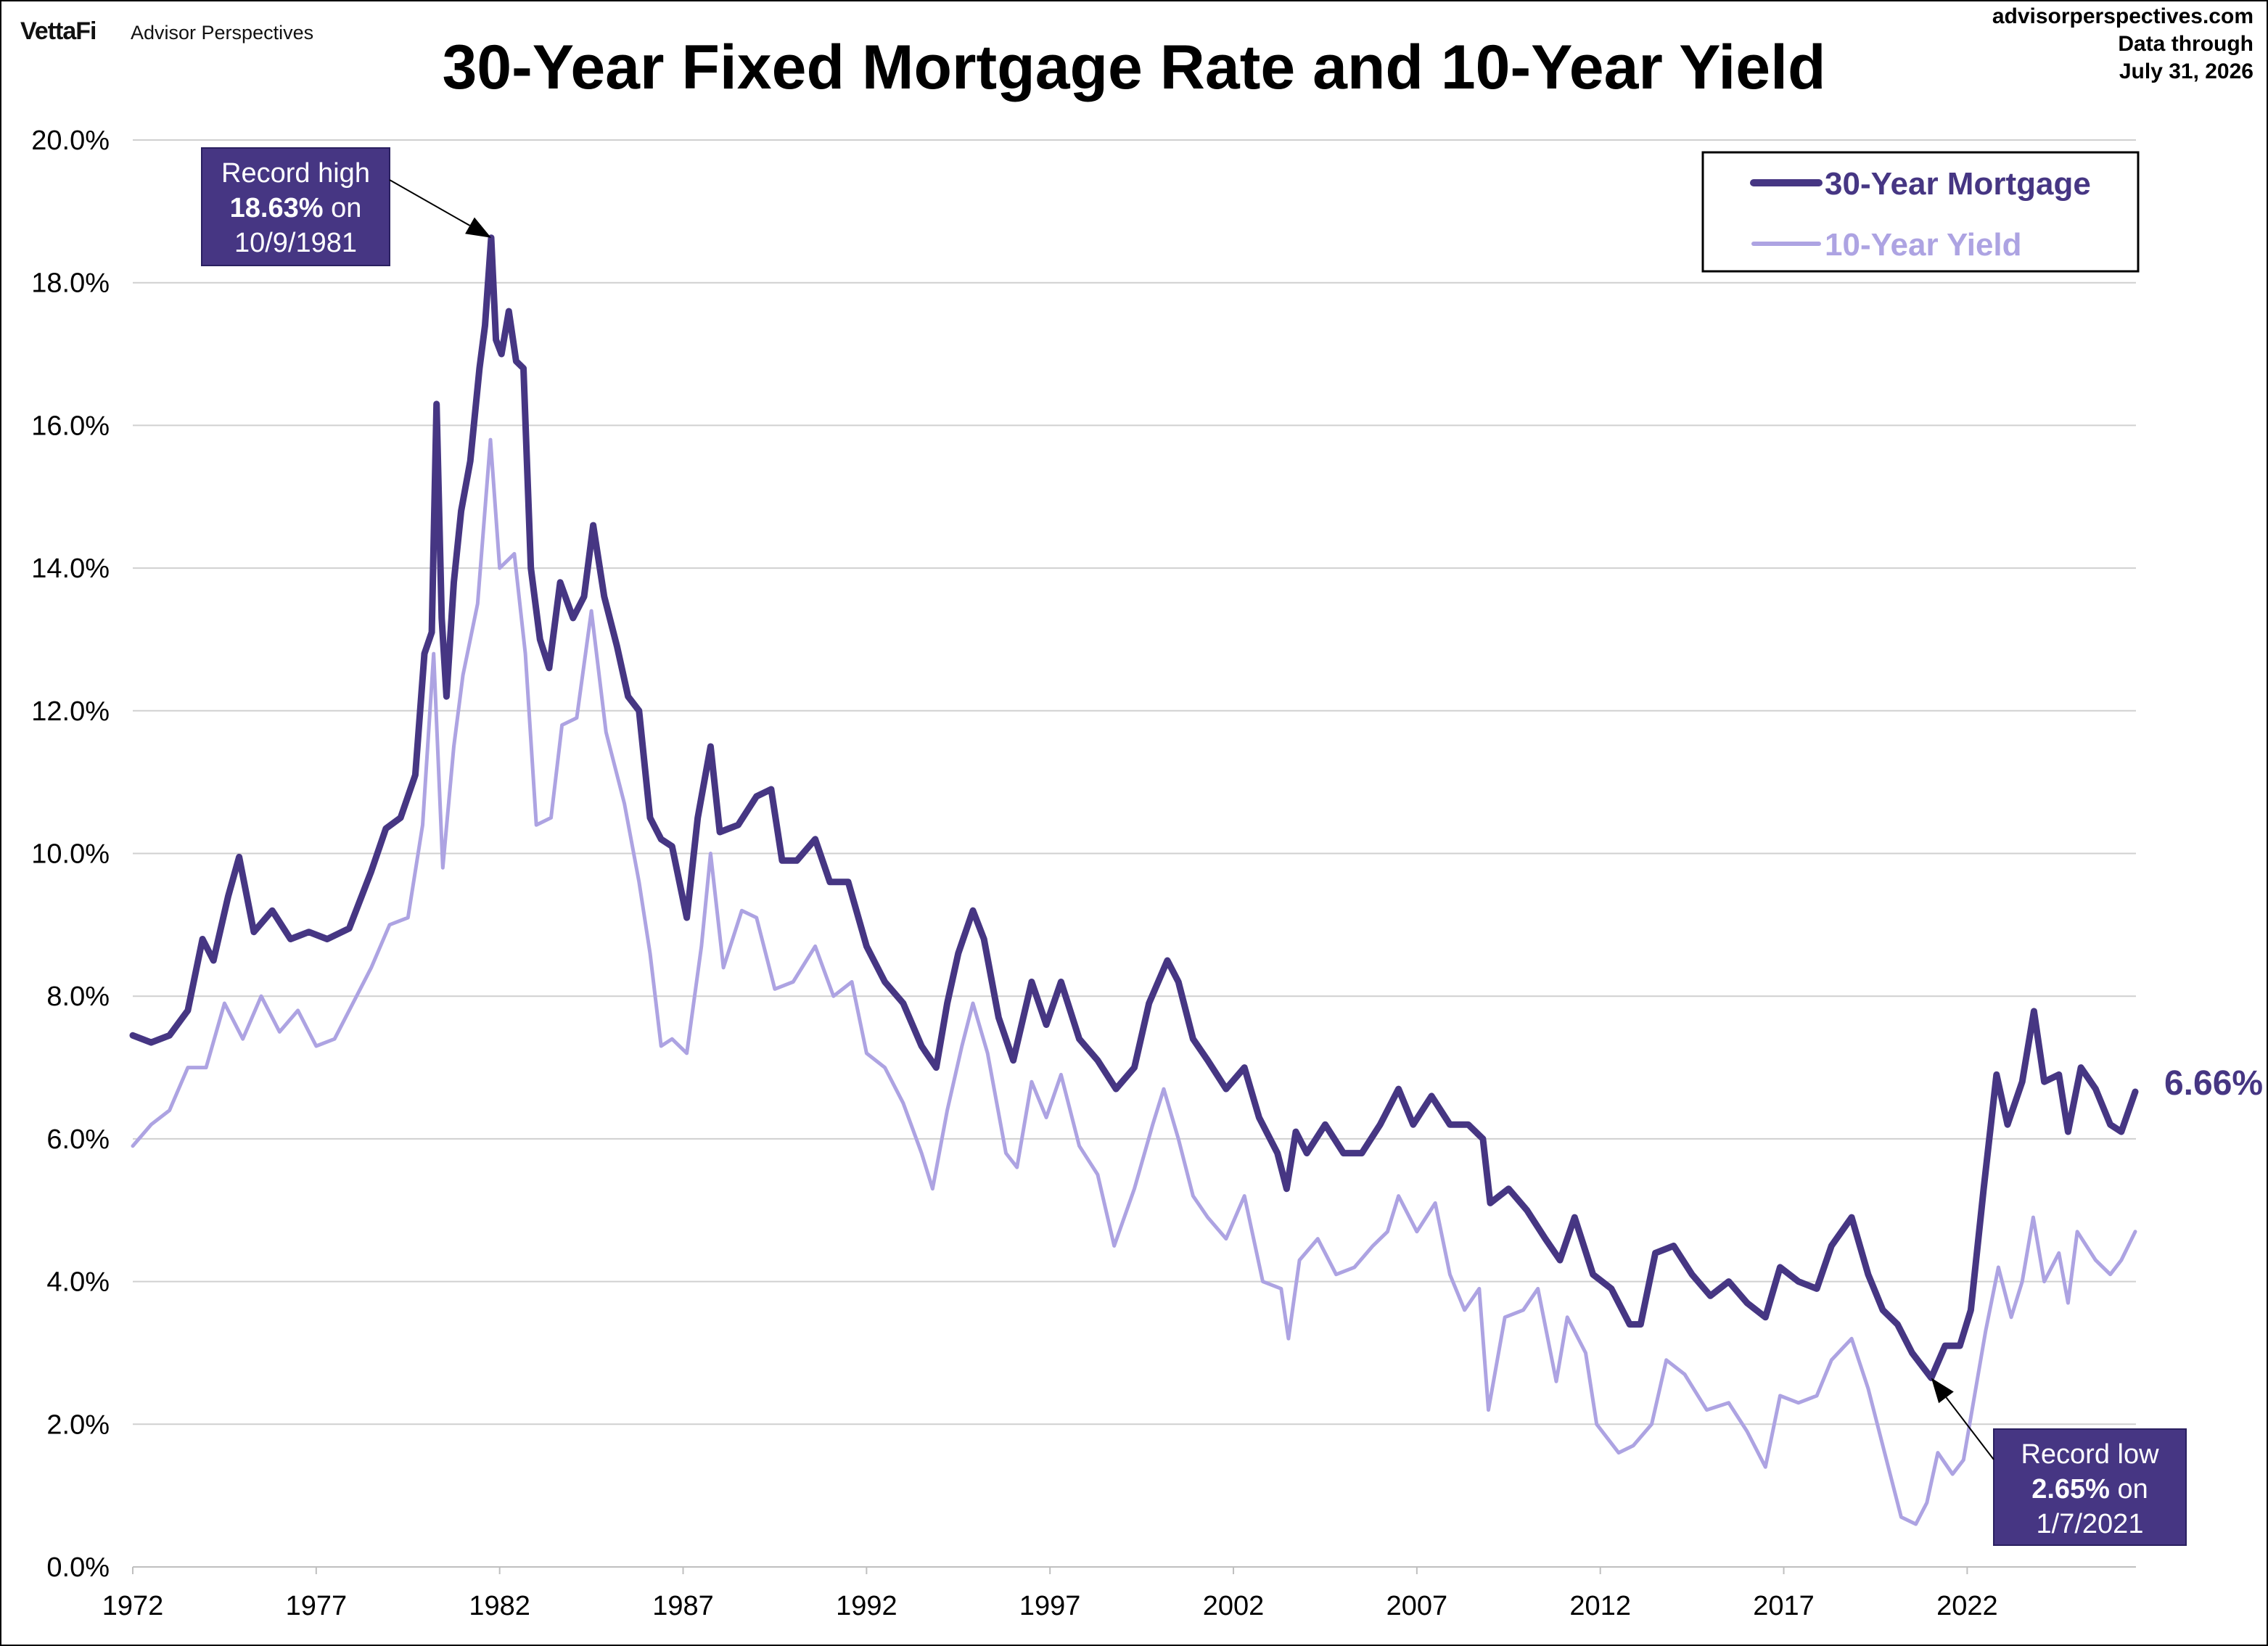 The image size is (2268, 1646). Describe the element at coordinates (2091, 1524) in the screenshot. I see `annotation-line3: 1/7/2021` at that location.